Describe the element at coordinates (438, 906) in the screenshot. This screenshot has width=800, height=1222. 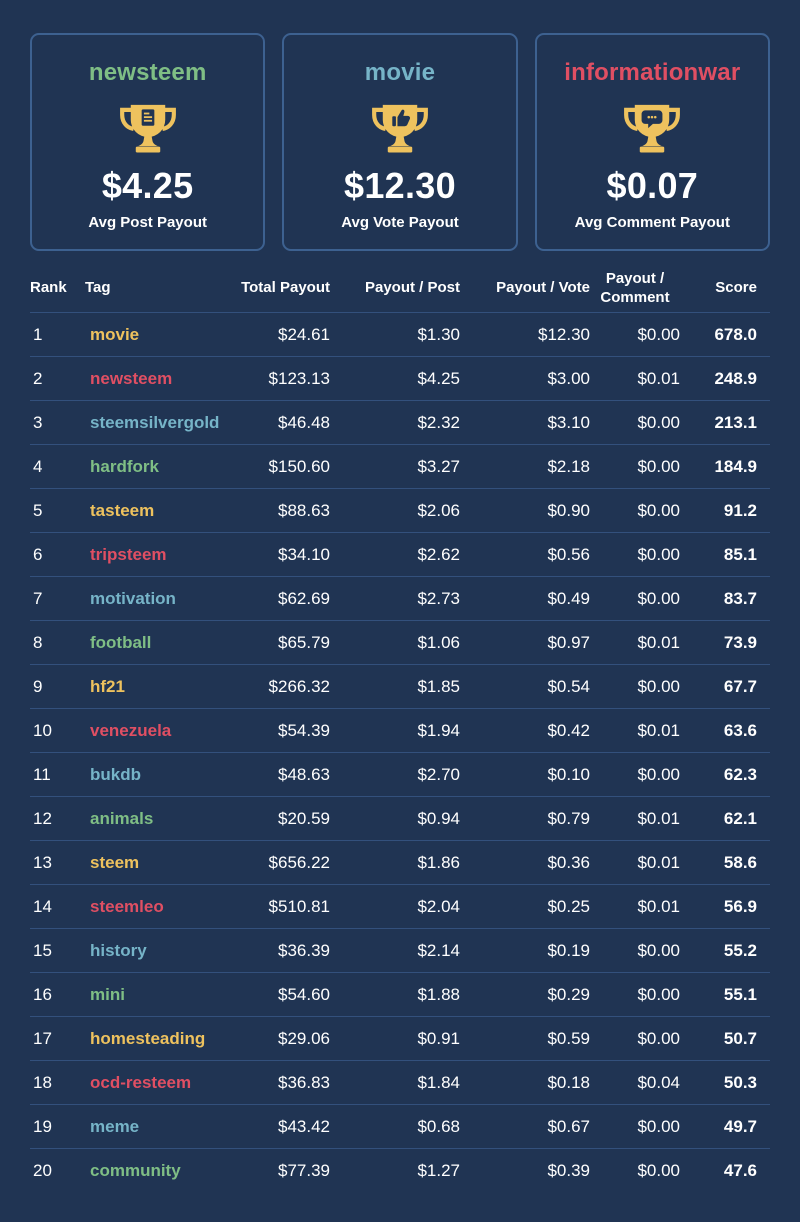
I see `payout-post-cell: $2.04` at that location.